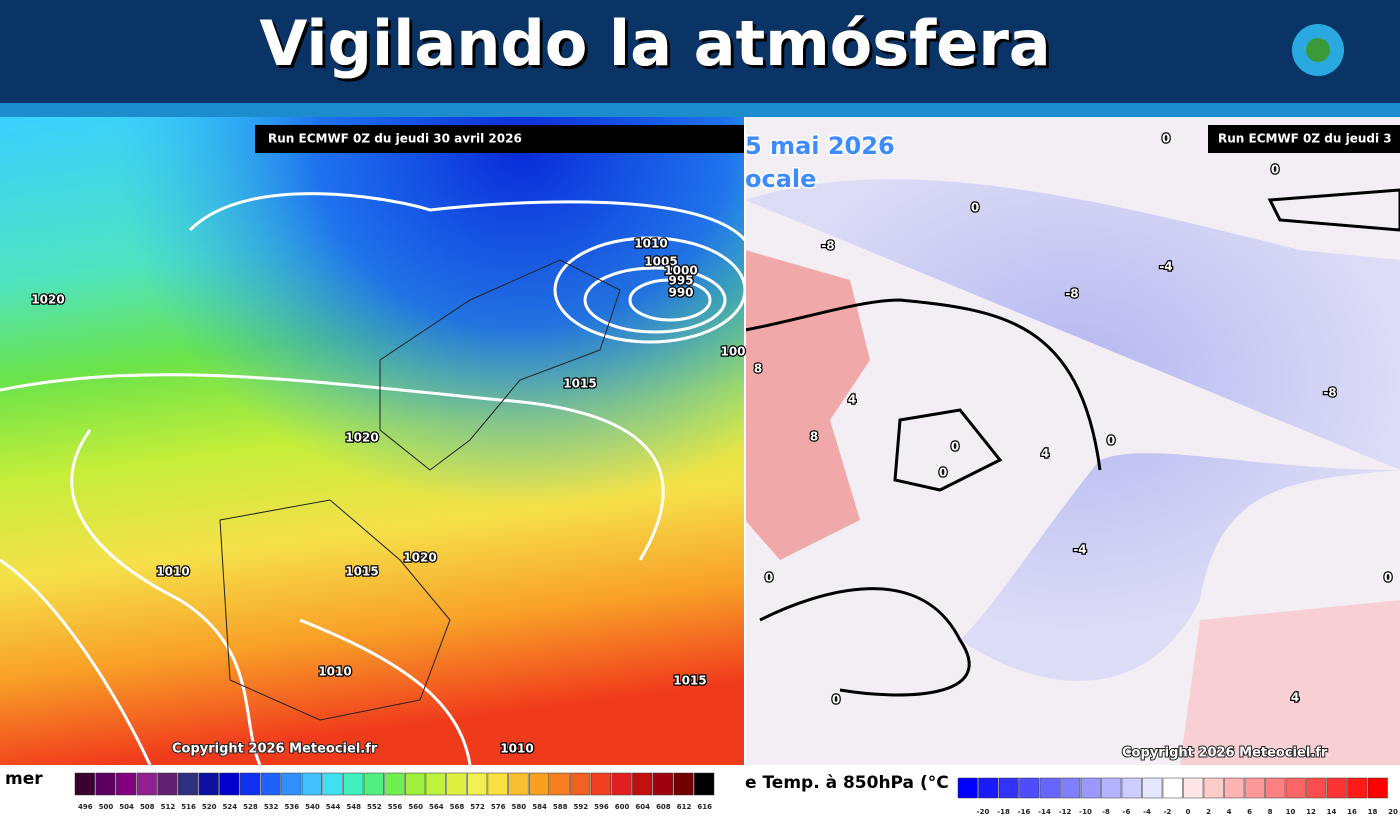  I want to click on scale-label: 596, so click(601, 807).